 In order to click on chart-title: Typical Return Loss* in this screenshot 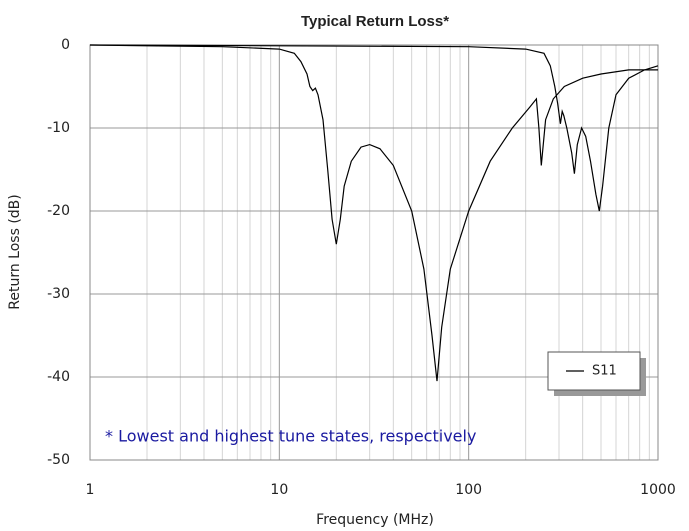, I will do `click(375, 21)`.